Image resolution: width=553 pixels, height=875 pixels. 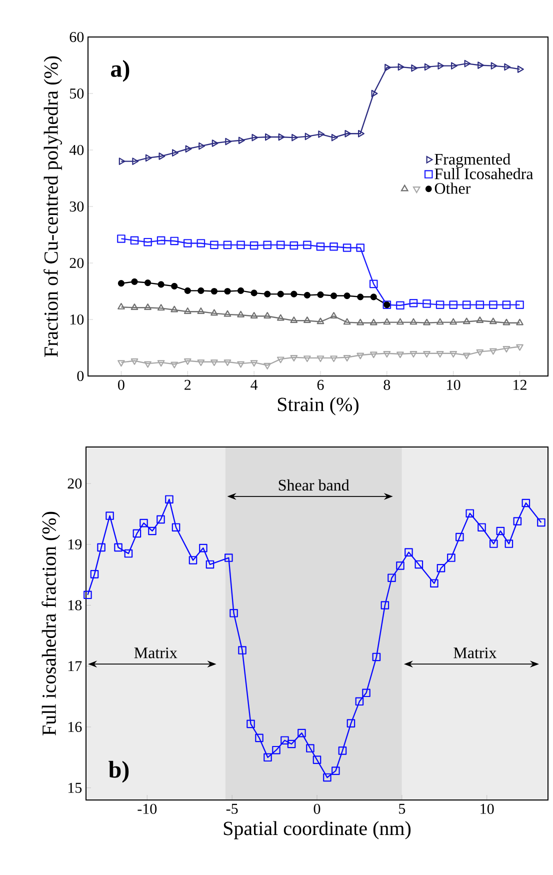 What do you see at coordinates (232, 809) in the screenshot?
I see `x-tick-label: -5` at bounding box center [232, 809].